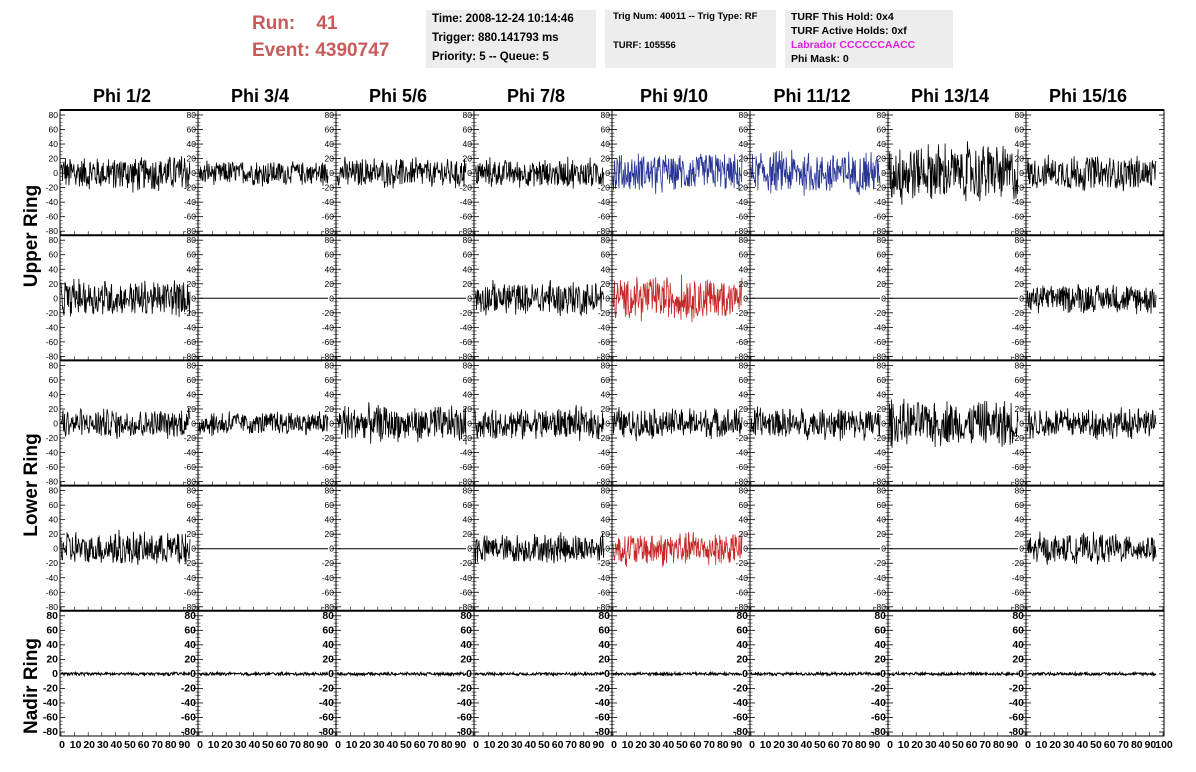 The image size is (1196, 772). Describe the element at coordinates (327, 23) in the screenshot. I see `run-value: 41` at that location.